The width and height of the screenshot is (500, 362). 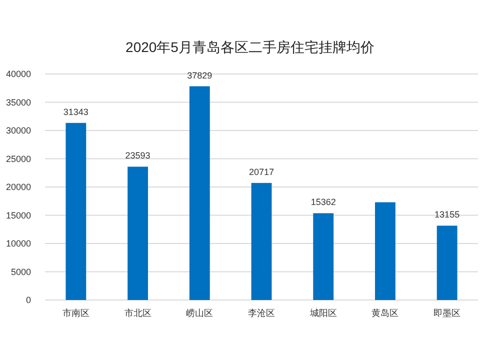 I want to click on x-tick-label: 李沧区, so click(x=261, y=313).